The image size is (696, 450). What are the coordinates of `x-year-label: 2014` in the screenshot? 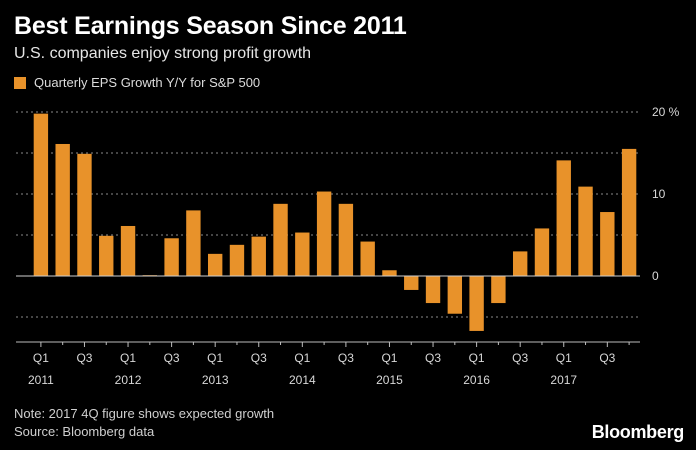 It's located at (302, 380).